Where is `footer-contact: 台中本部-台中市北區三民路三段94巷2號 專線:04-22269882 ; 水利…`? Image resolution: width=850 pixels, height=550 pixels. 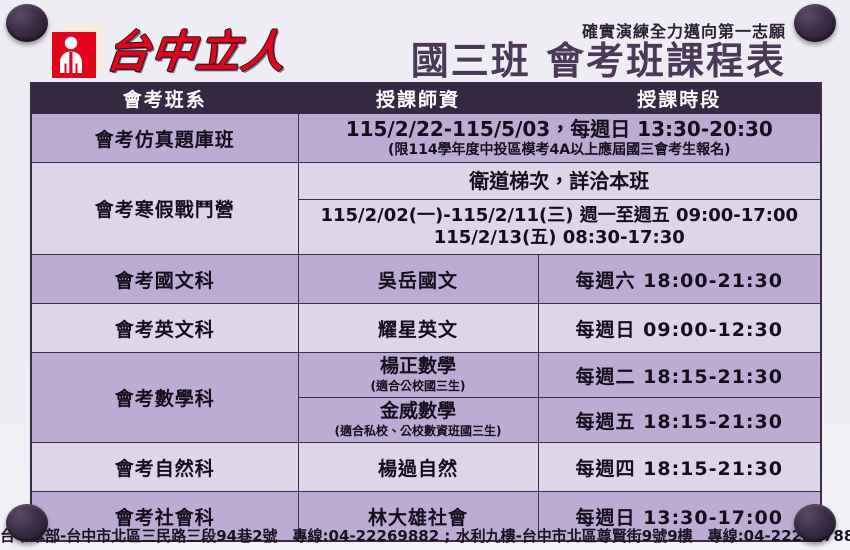
footer-contact: 台中本部-台中市北區三民路三段94巷2號 專線:04-22269882 ; 水利… is located at coordinates (425, 536).